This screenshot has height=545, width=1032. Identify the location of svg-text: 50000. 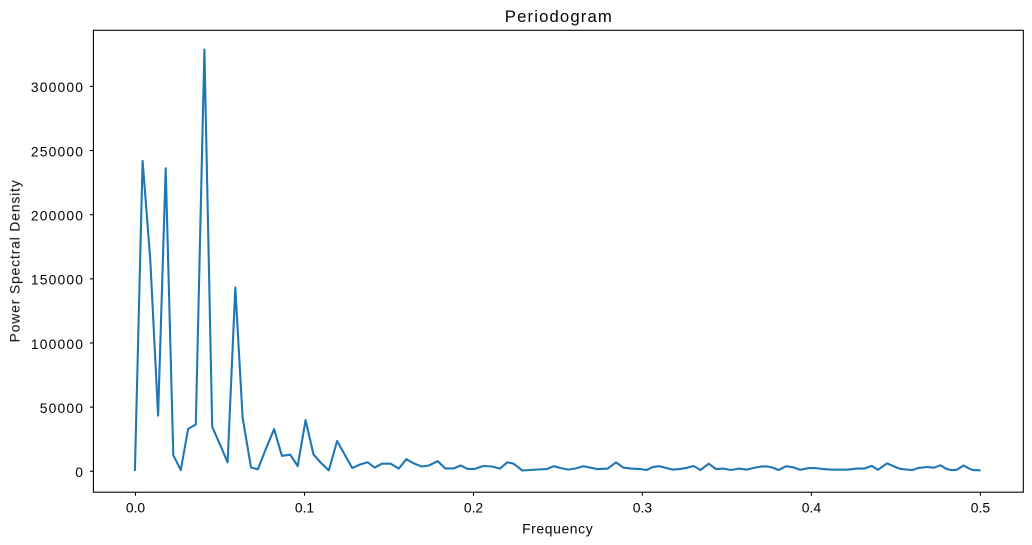
(62, 408).